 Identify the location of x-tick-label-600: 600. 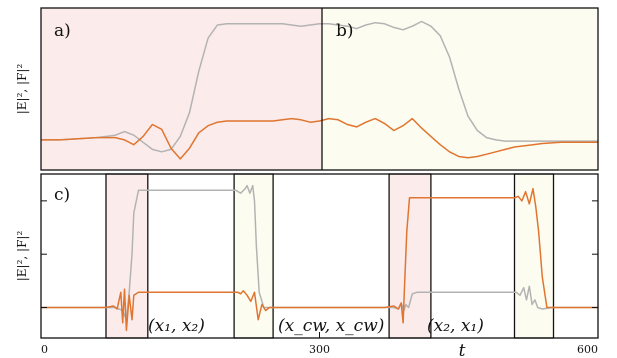
(587, 349).